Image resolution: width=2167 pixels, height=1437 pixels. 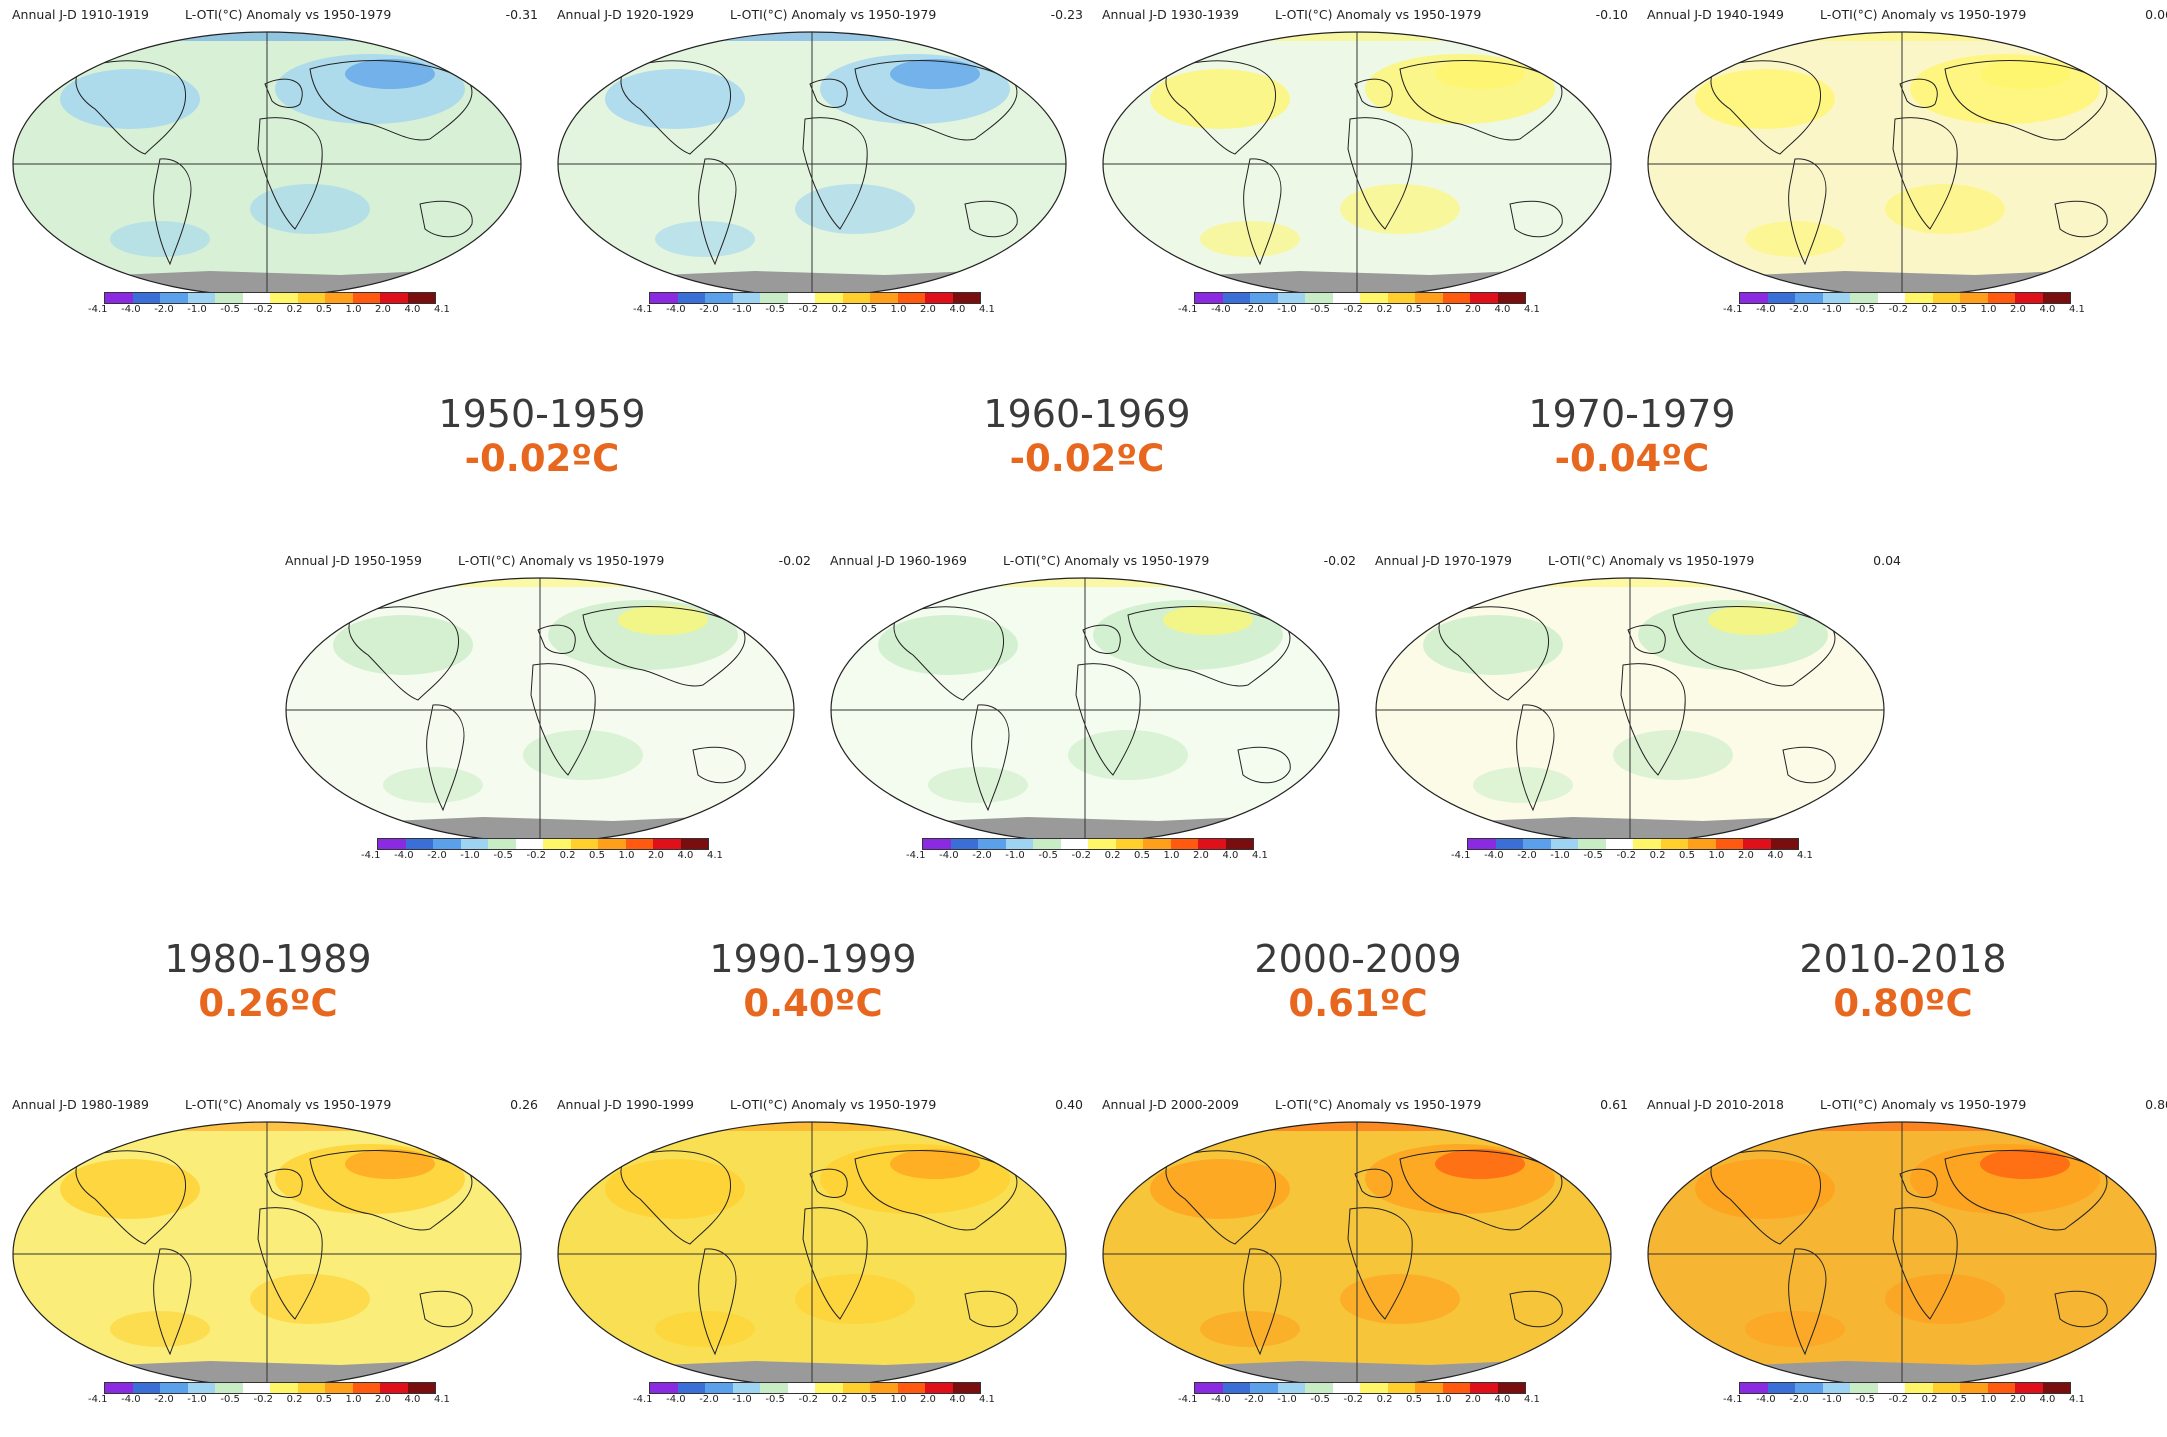 What do you see at coordinates (268, 959) in the screenshot?
I see `label-period: 1980-1989` at bounding box center [268, 959].